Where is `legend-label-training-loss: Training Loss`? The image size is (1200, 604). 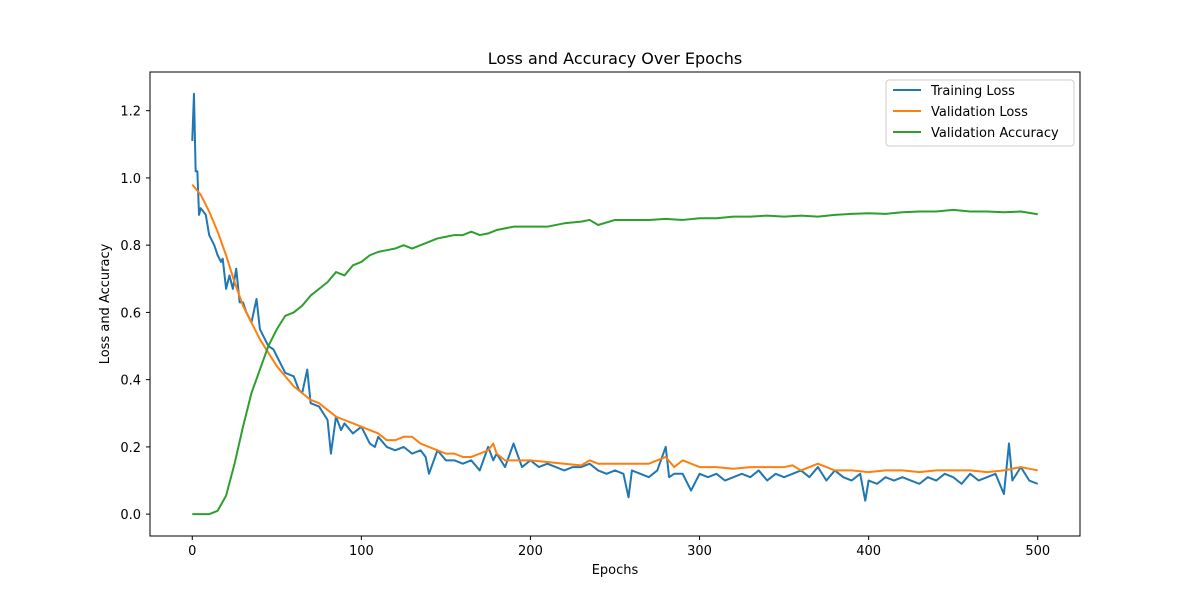 legend-label-training-loss: Training Loss is located at coordinates (972, 91).